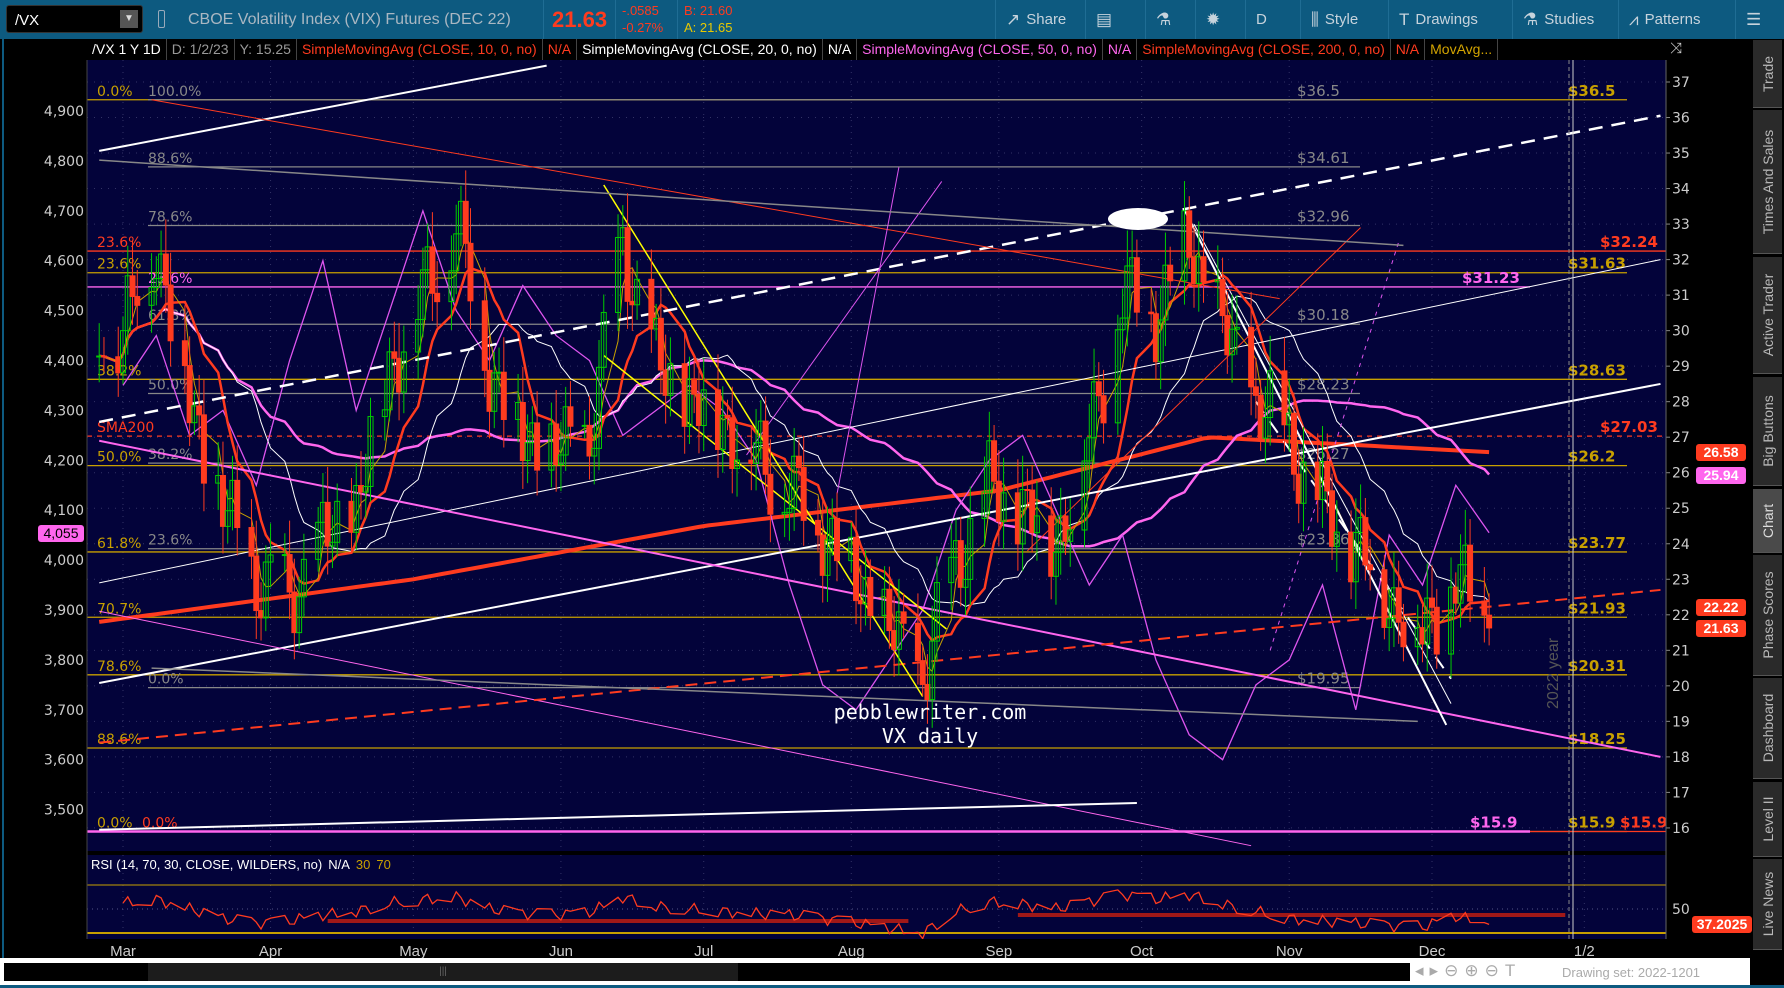 The width and height of the screenshot is (1784, 988). Describe the element at coordinates (1681, 474) in the screenshot. I see `right-axis-label: 26` at that location.